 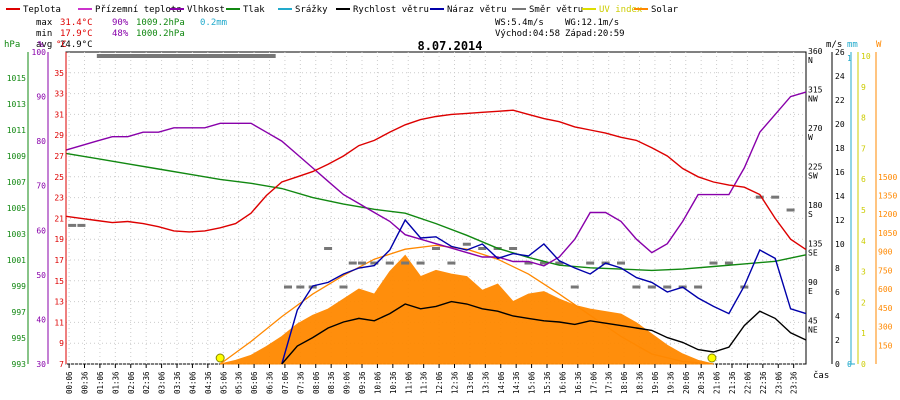 I want to click on series-rychlost-větru, so click(x=544, y=332).